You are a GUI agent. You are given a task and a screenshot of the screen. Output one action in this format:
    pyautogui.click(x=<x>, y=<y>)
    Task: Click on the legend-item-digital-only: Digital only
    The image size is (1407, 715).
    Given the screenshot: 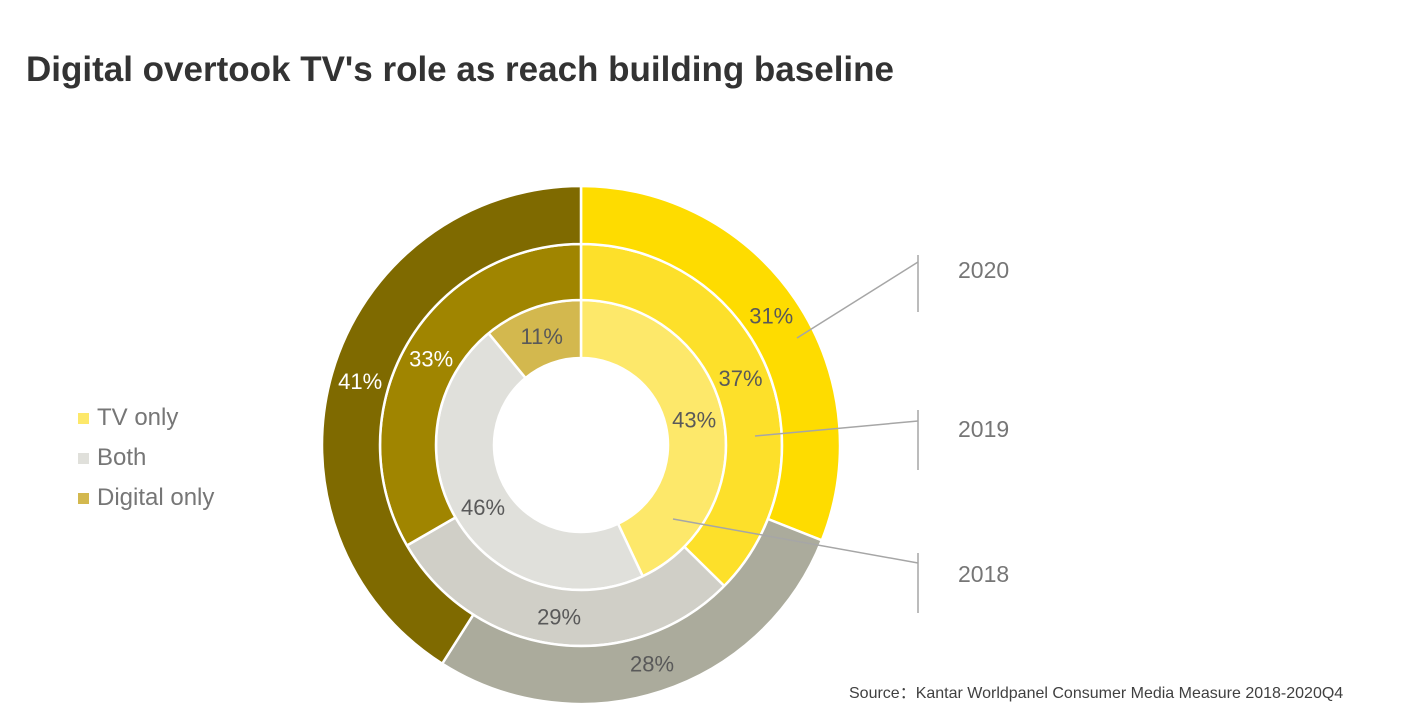 What is the action you would take?
    pyautogui.click(x=146, y=498)
    